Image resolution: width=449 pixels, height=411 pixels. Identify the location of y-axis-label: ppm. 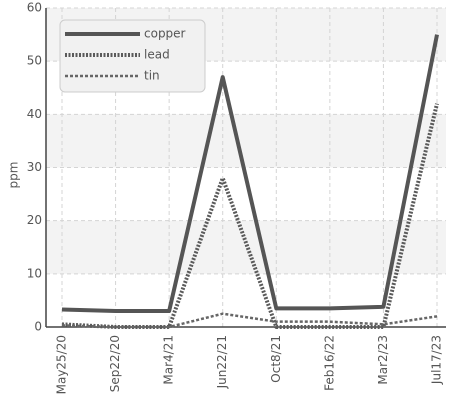
(14, 175).